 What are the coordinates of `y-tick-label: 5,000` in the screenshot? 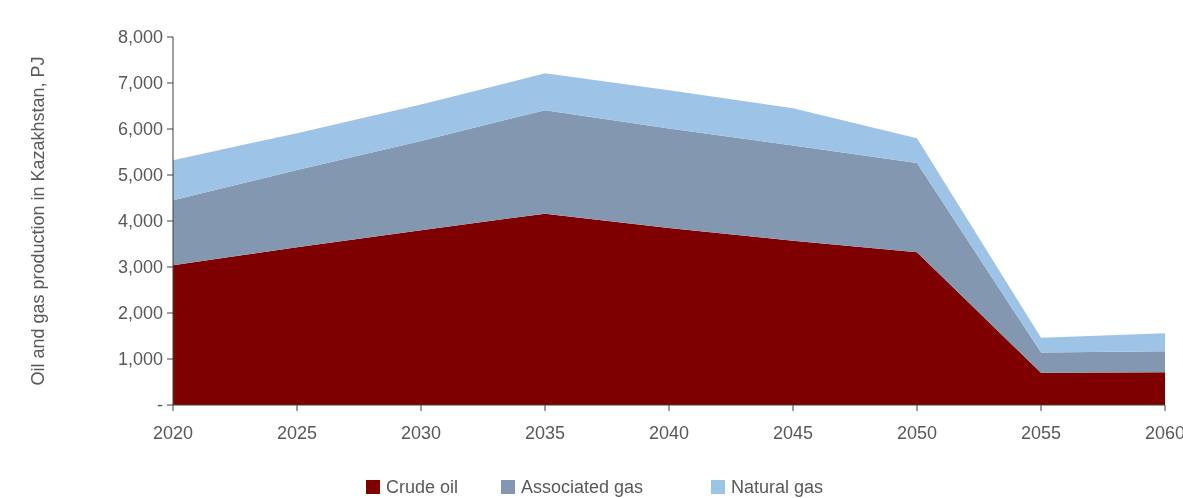 It's located at (140, 175).